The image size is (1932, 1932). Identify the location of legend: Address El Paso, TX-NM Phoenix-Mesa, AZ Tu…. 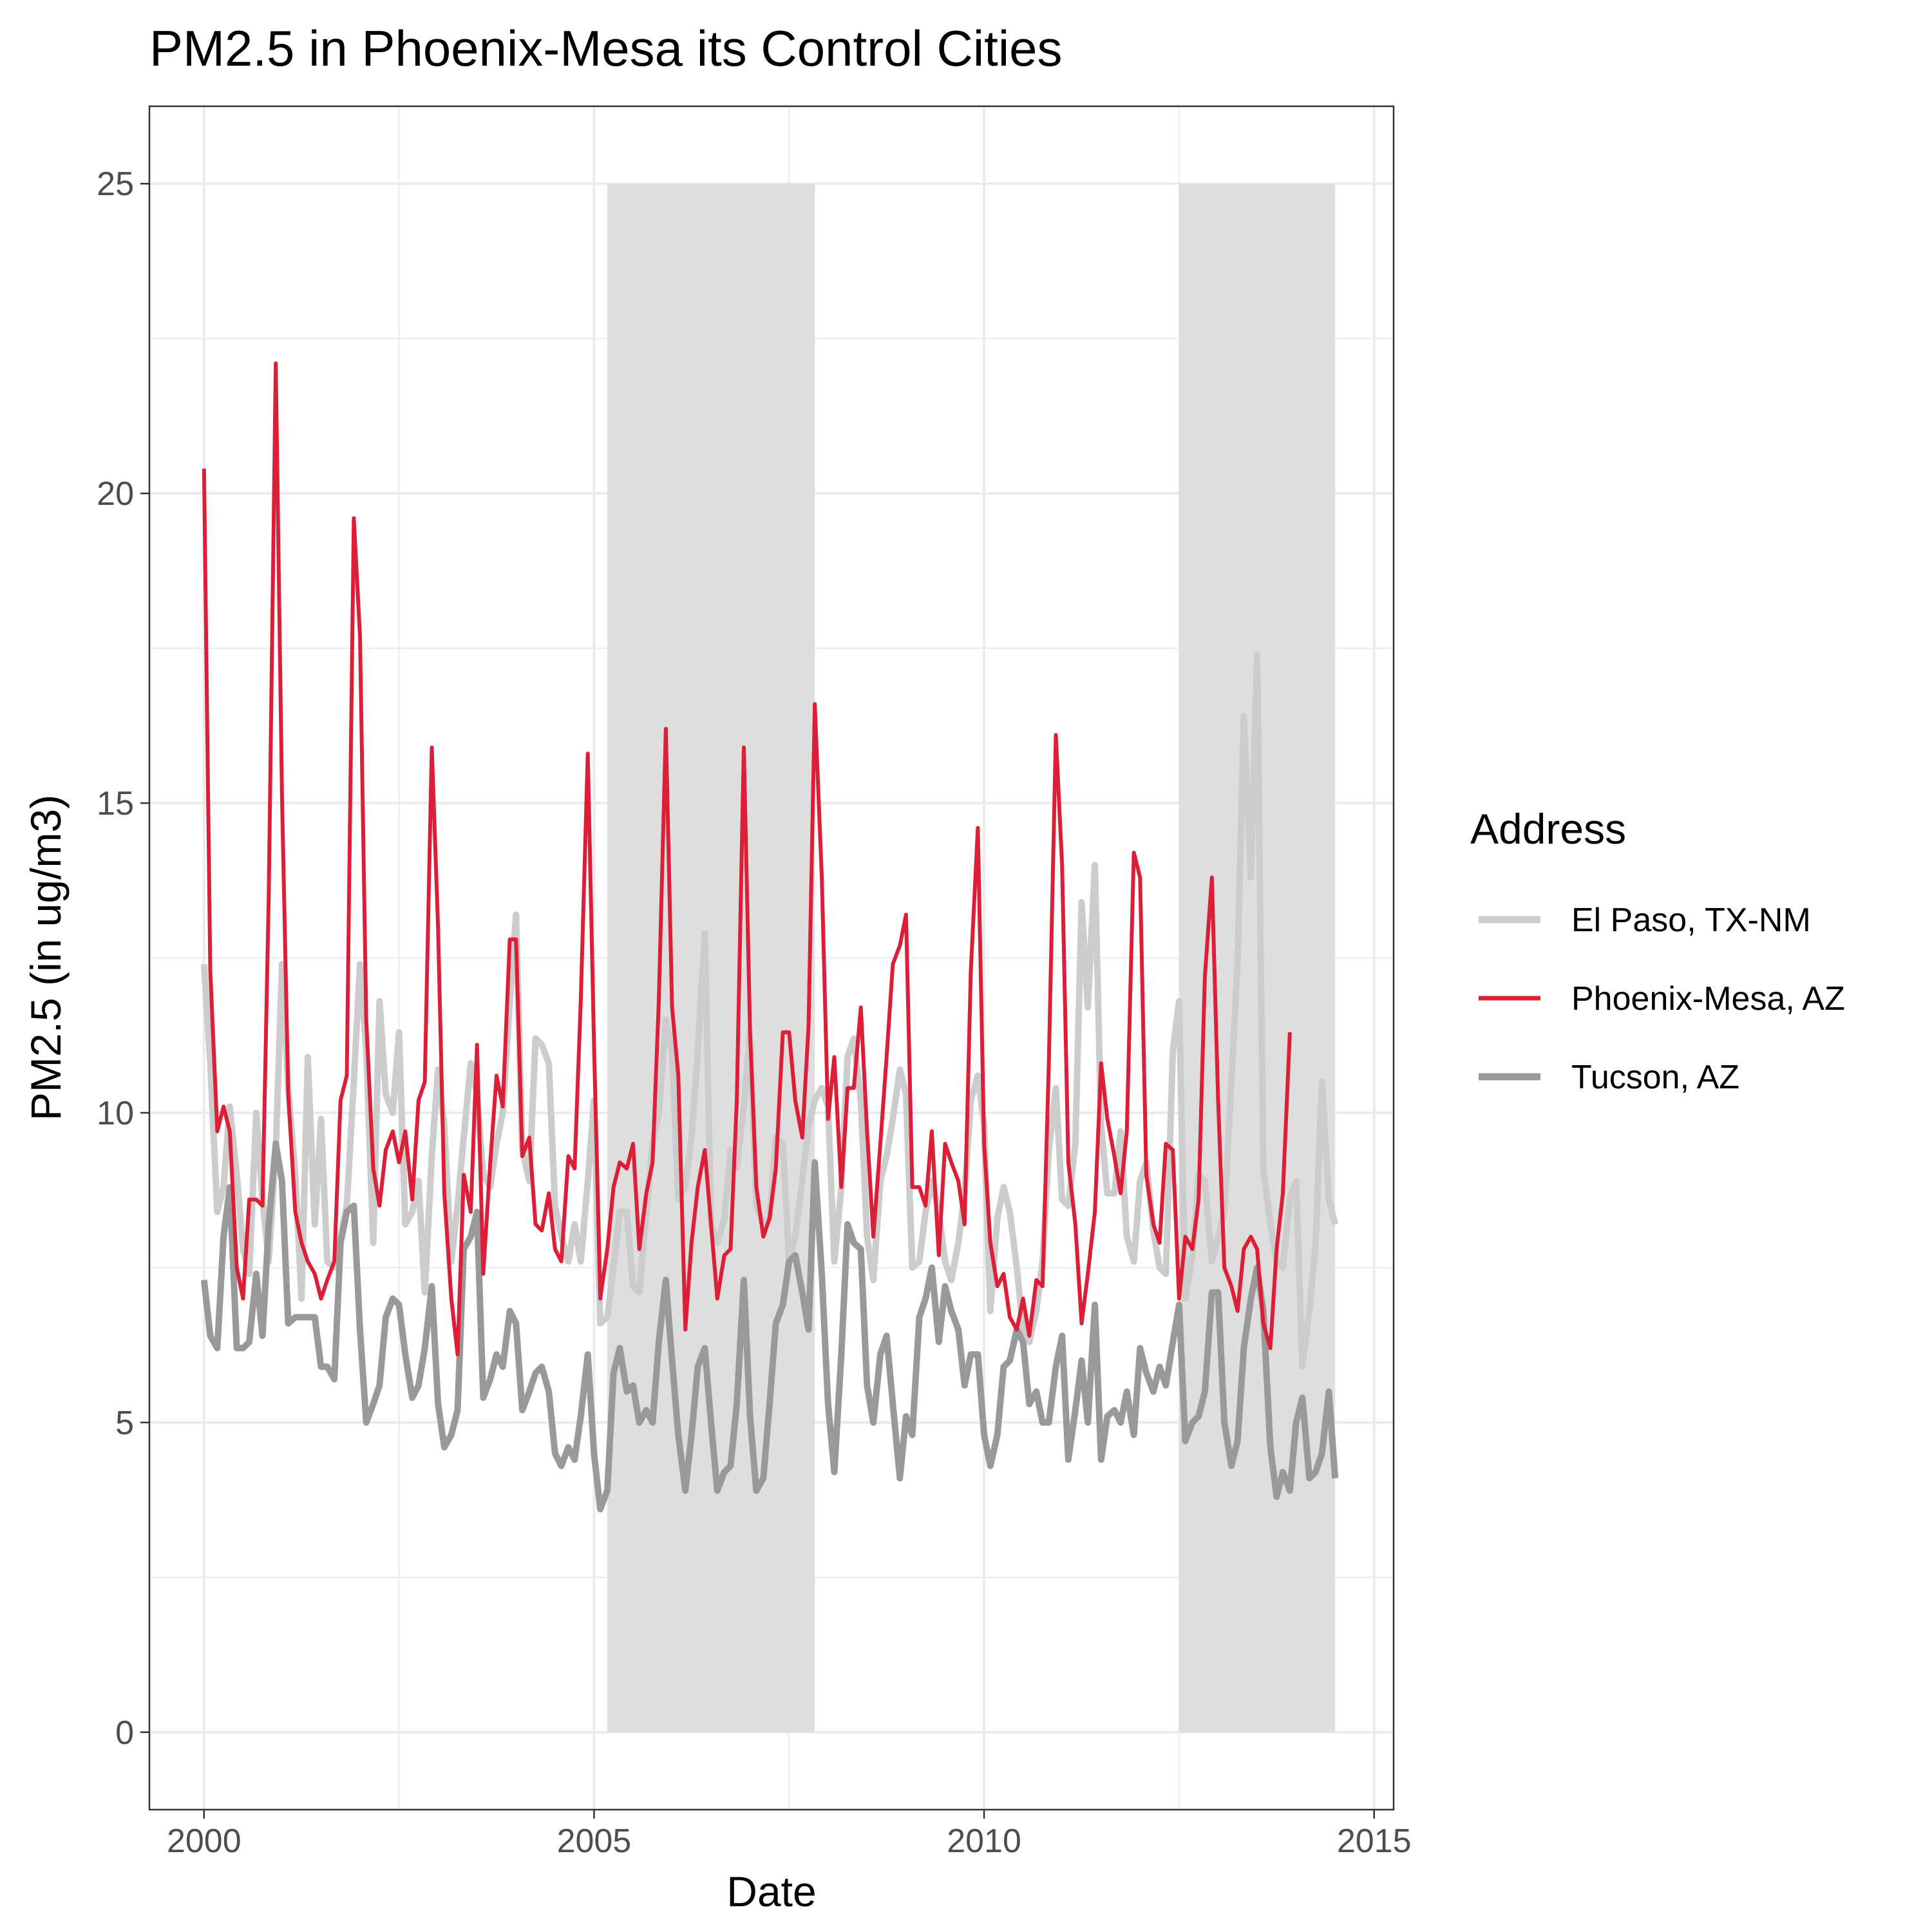
(1657, 950).